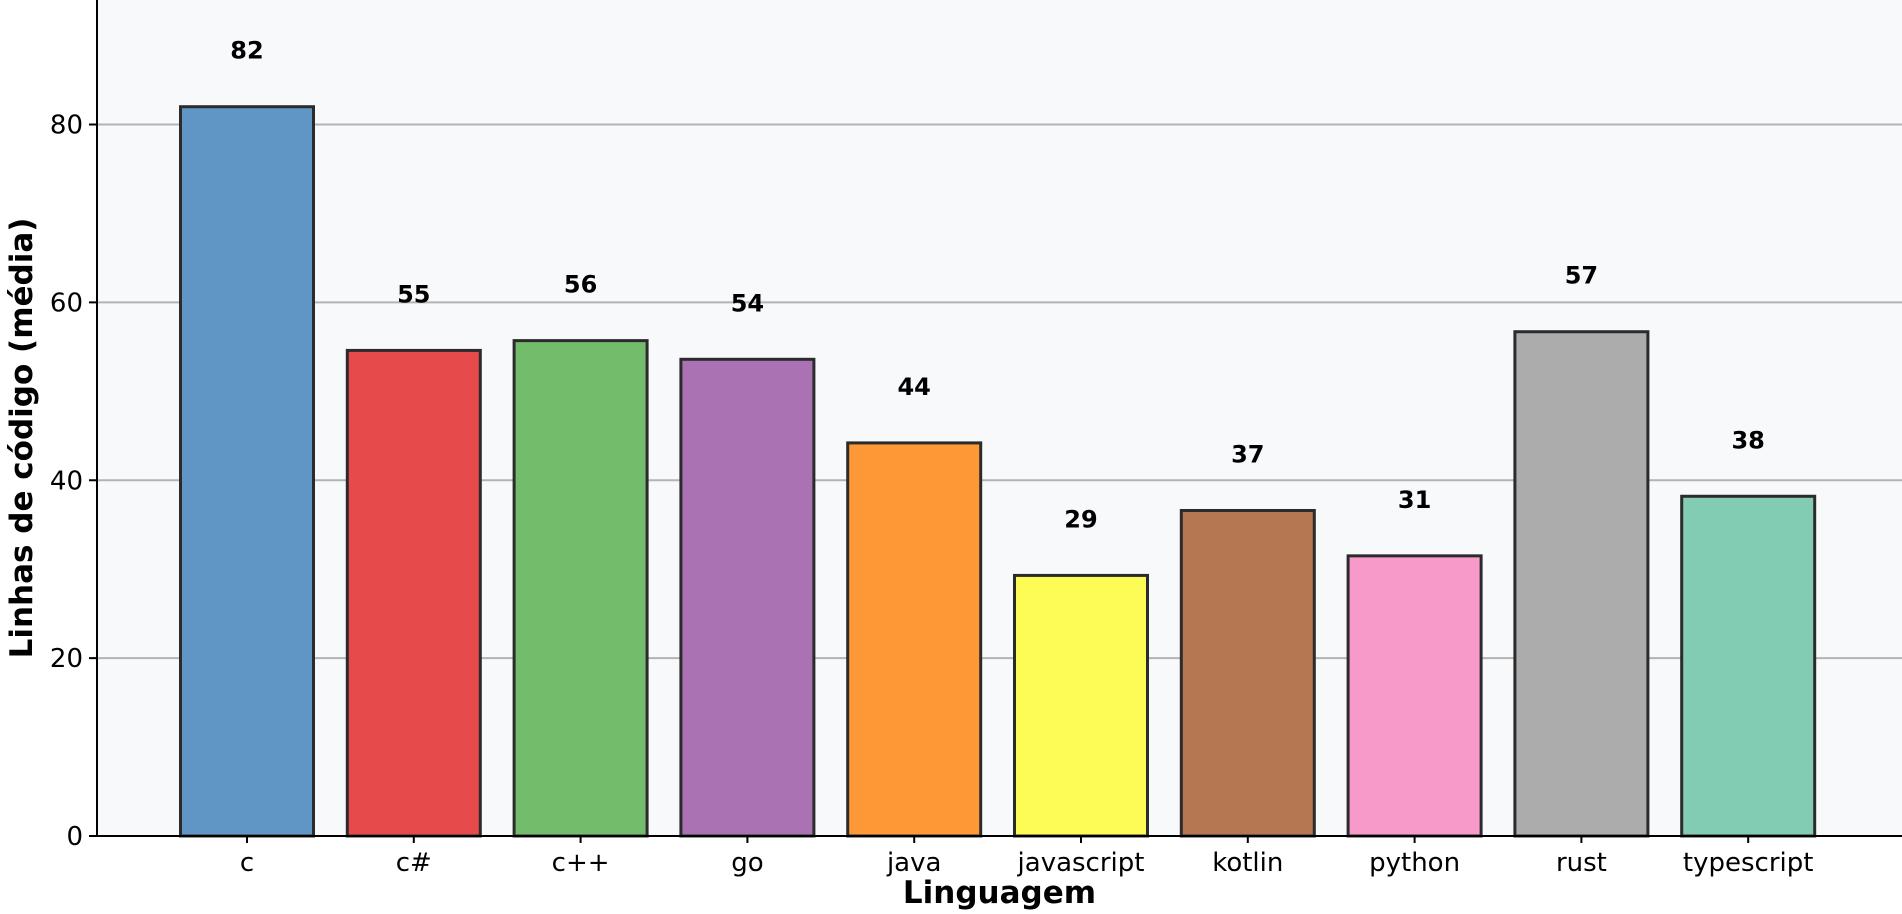 This screenshot has height=914, width=1902. I want to click on bar-rust, so click(1581, 584).